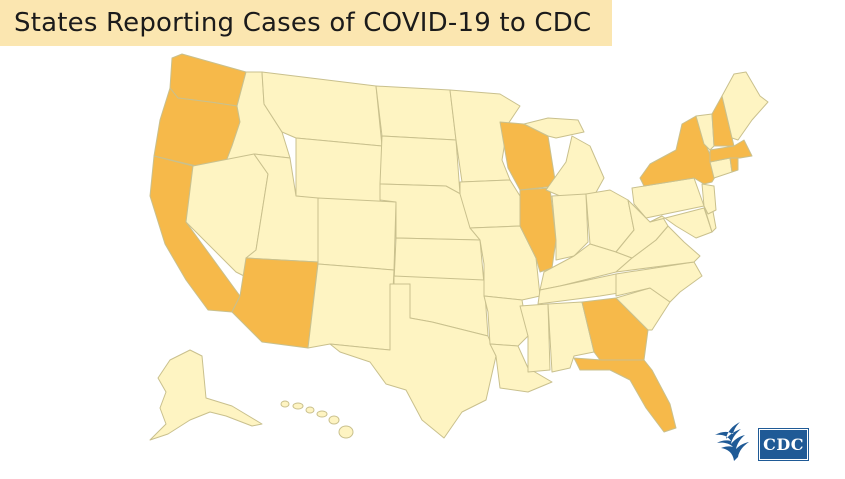 This screenshot has height=479, width=845. What do you see at coordinates (731, 151) in the screenshot?
I see `state-massachusetts` at bounding box center [731, 151].